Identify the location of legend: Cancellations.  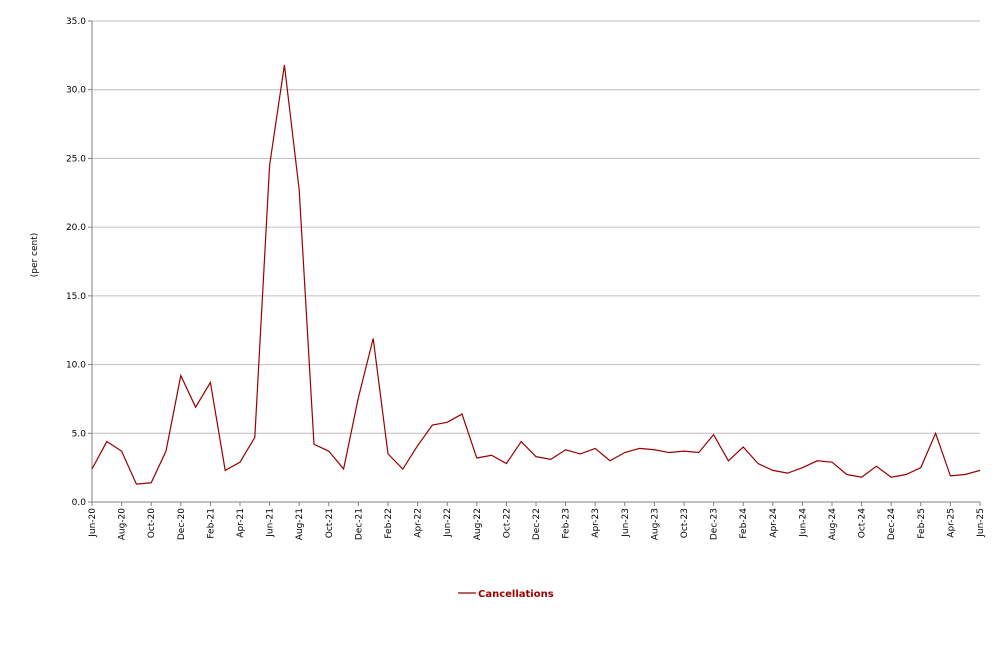
(506, 594).